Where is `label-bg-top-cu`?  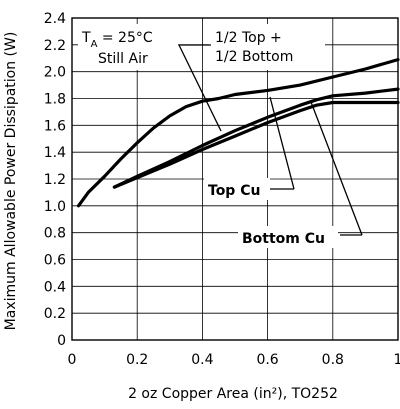 label-bg-top-cu is located at coordinates (237, 189).